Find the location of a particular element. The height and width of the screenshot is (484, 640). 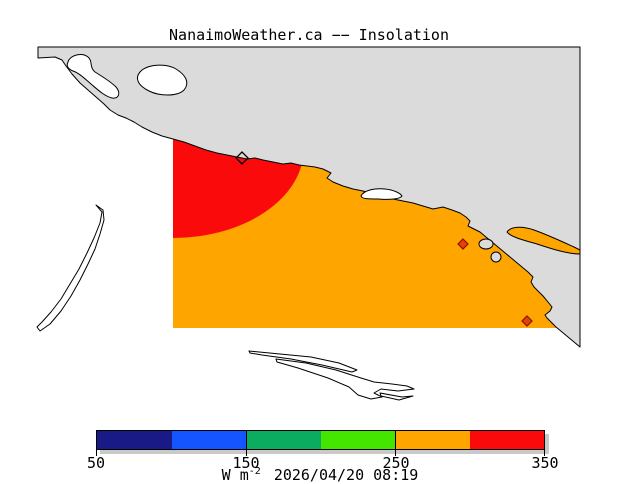

colorbar-tick-label: 350 is located at coordinates (545, 463).